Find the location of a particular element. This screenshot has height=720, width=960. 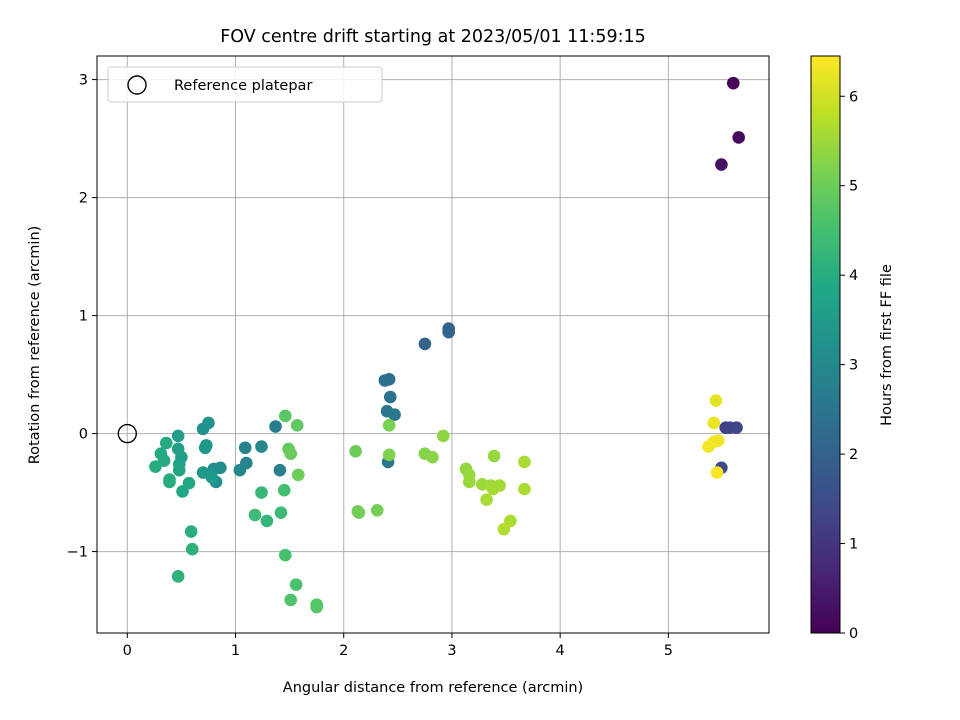

x-tick-label: 1 is located at coordinates (235, 651).